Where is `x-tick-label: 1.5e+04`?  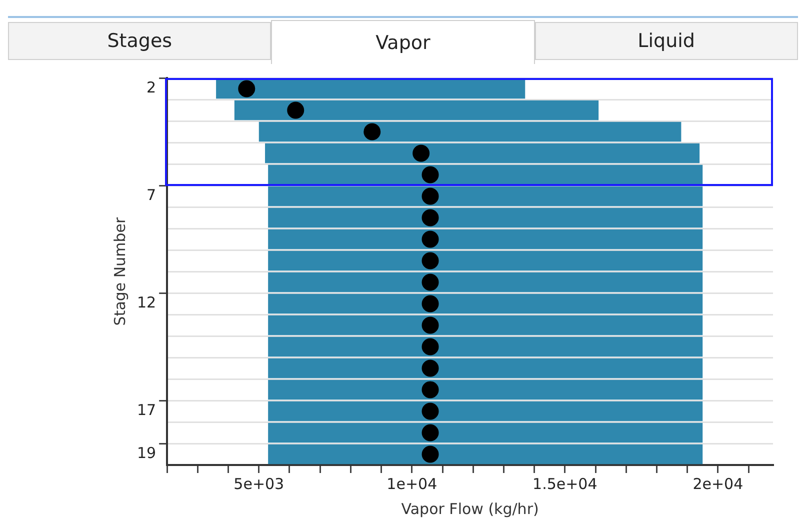
x-tick-label: 1.5e+04 is located at coordinates (565, 483).